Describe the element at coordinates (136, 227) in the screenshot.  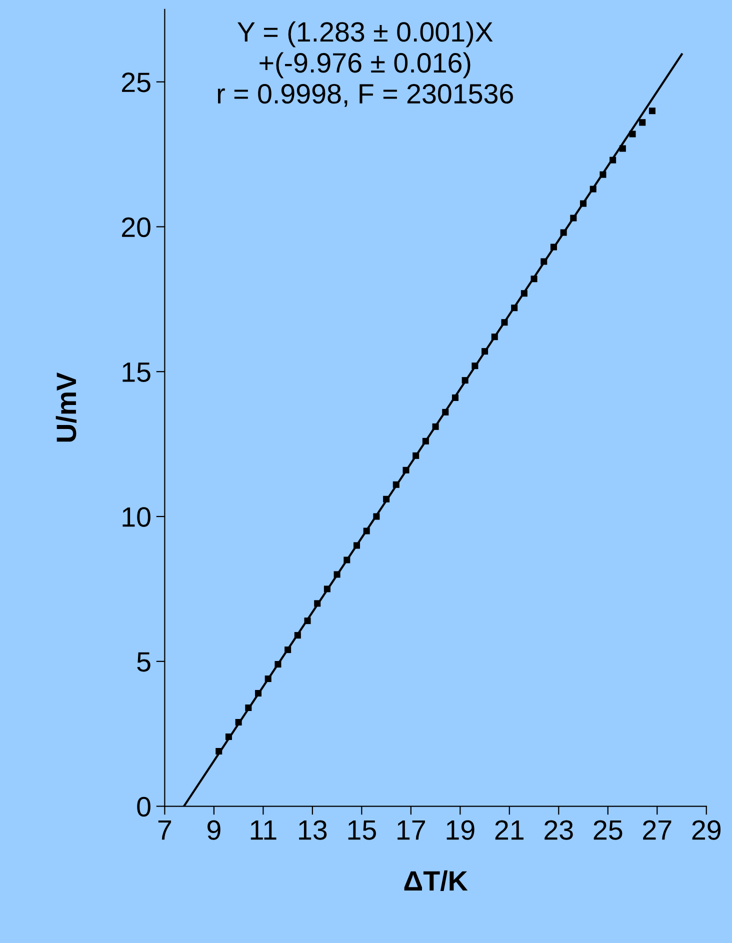
I see `y-tick-label: 20` at that location.